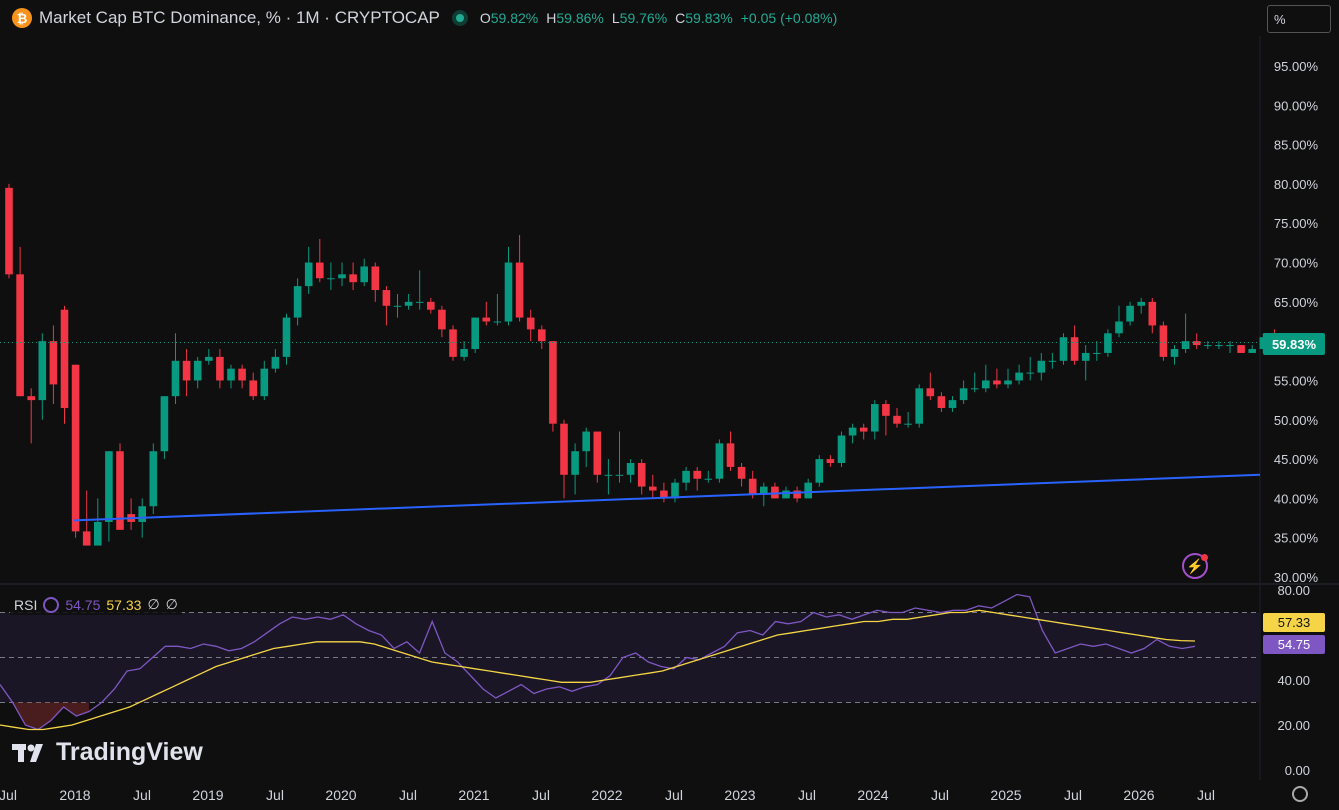  Describe the element at coordinates (153, 604) in the screenshot. I see `rsi-legend-extra1: ∅` at that location.